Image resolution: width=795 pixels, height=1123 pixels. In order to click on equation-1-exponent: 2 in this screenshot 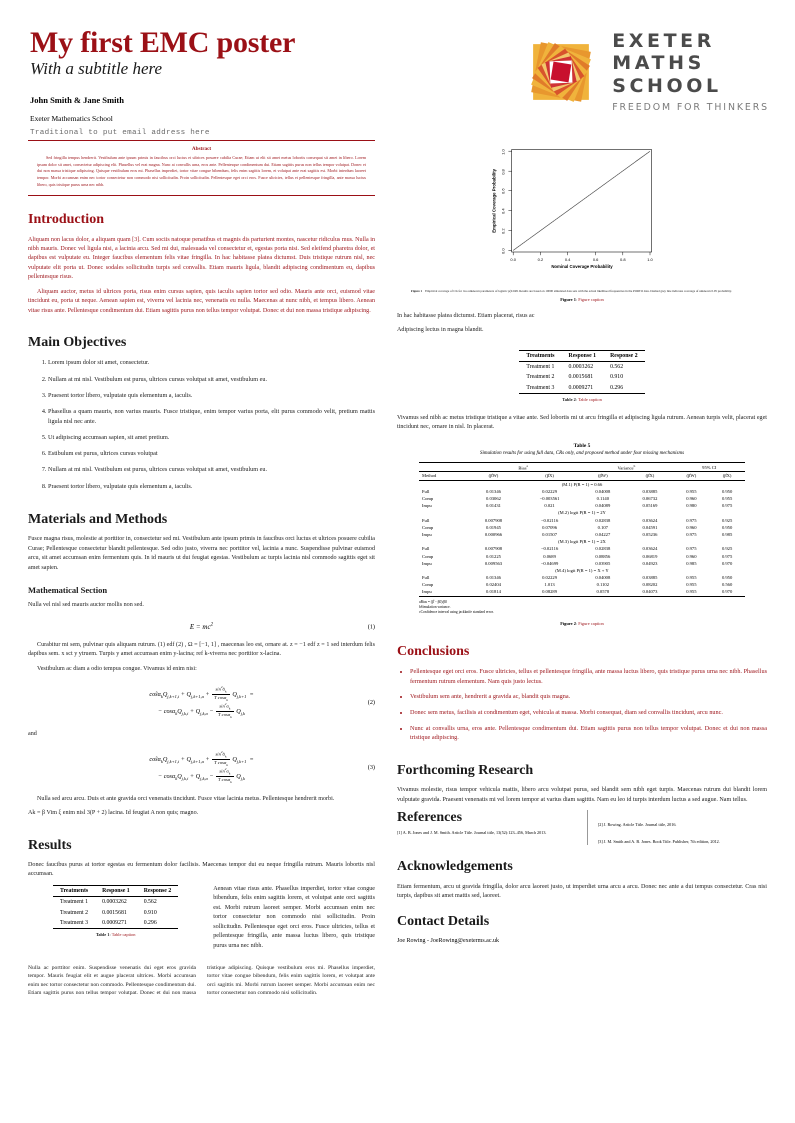, I will do `click(212, 625)`.